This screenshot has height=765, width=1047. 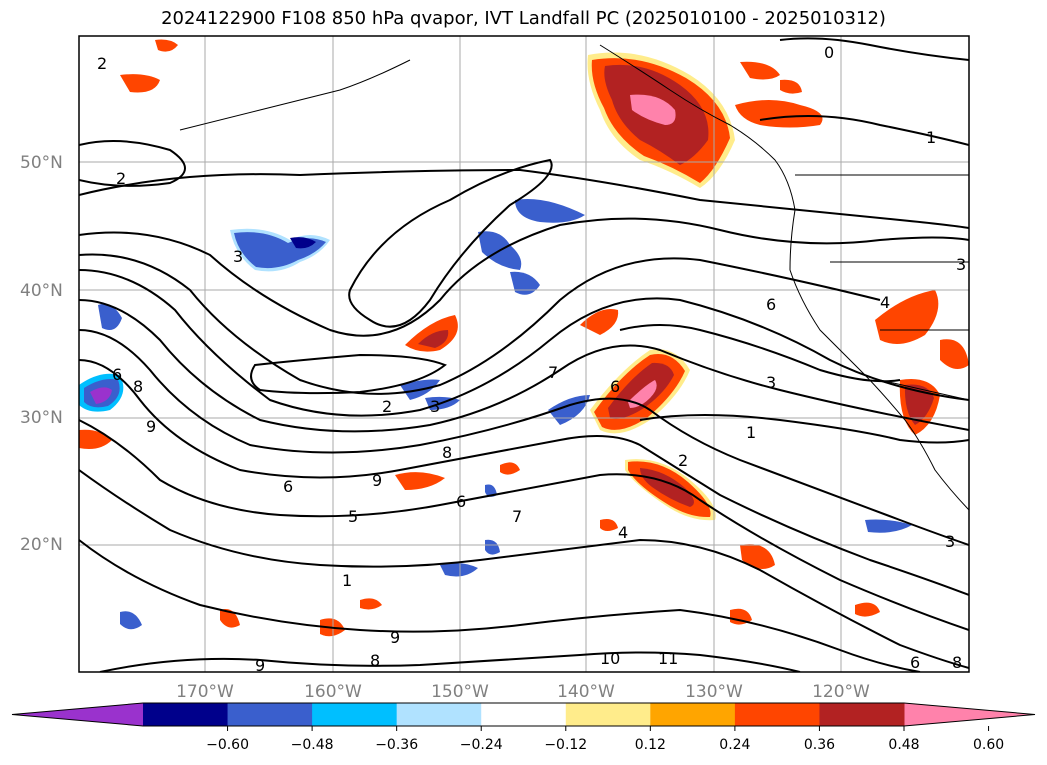 I want to click on colorbar-tick-label: −0.60, so click(x=227, y=745).